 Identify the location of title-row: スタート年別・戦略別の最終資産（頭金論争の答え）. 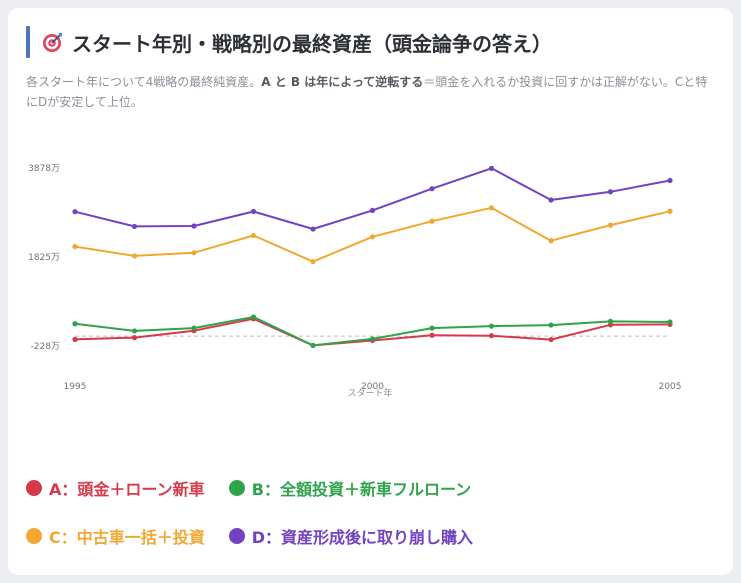
(289, 42).